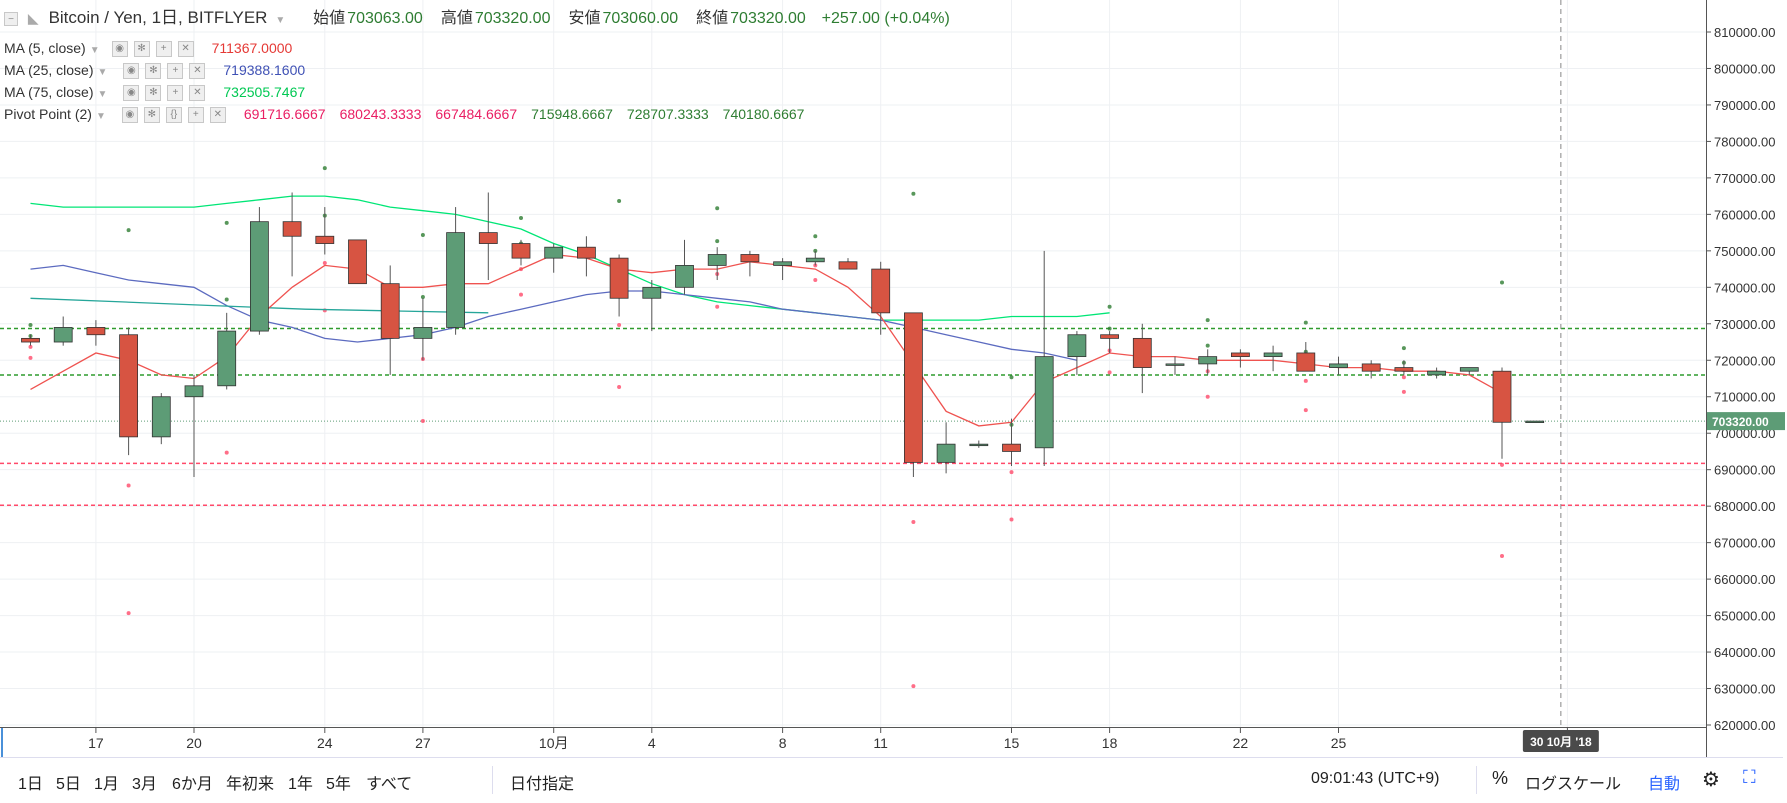 This screenshot has width=1787, height=803. I want to click on timeframe-button: 5年, so click(338, 784).